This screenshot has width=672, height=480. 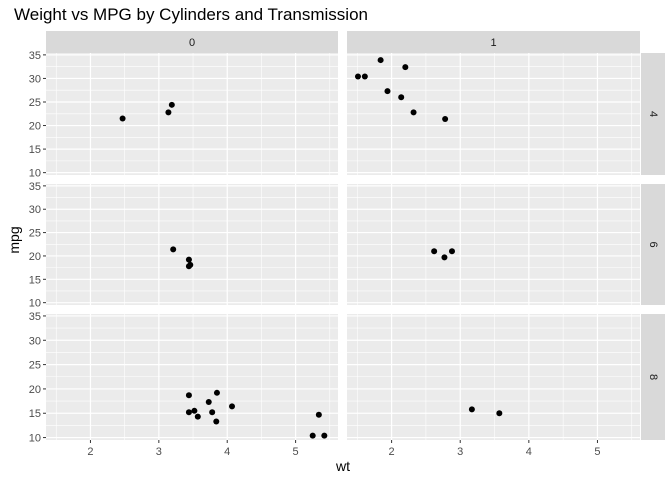 I want to click on facet-row-label: 8, so click(x=653, y=377).